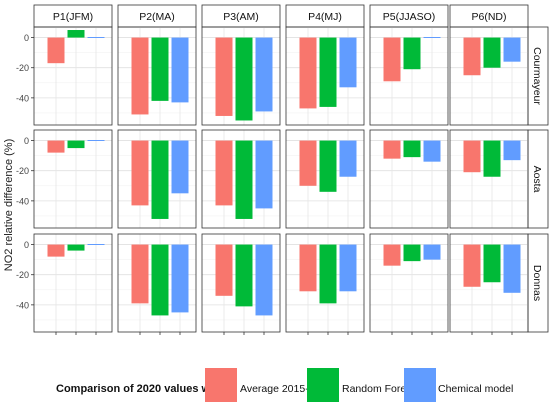 The image size is (550, 407). Describe the element at coordinates (73, 17) in the screenshot. I see `period-label: P1(JFM)` at that location.